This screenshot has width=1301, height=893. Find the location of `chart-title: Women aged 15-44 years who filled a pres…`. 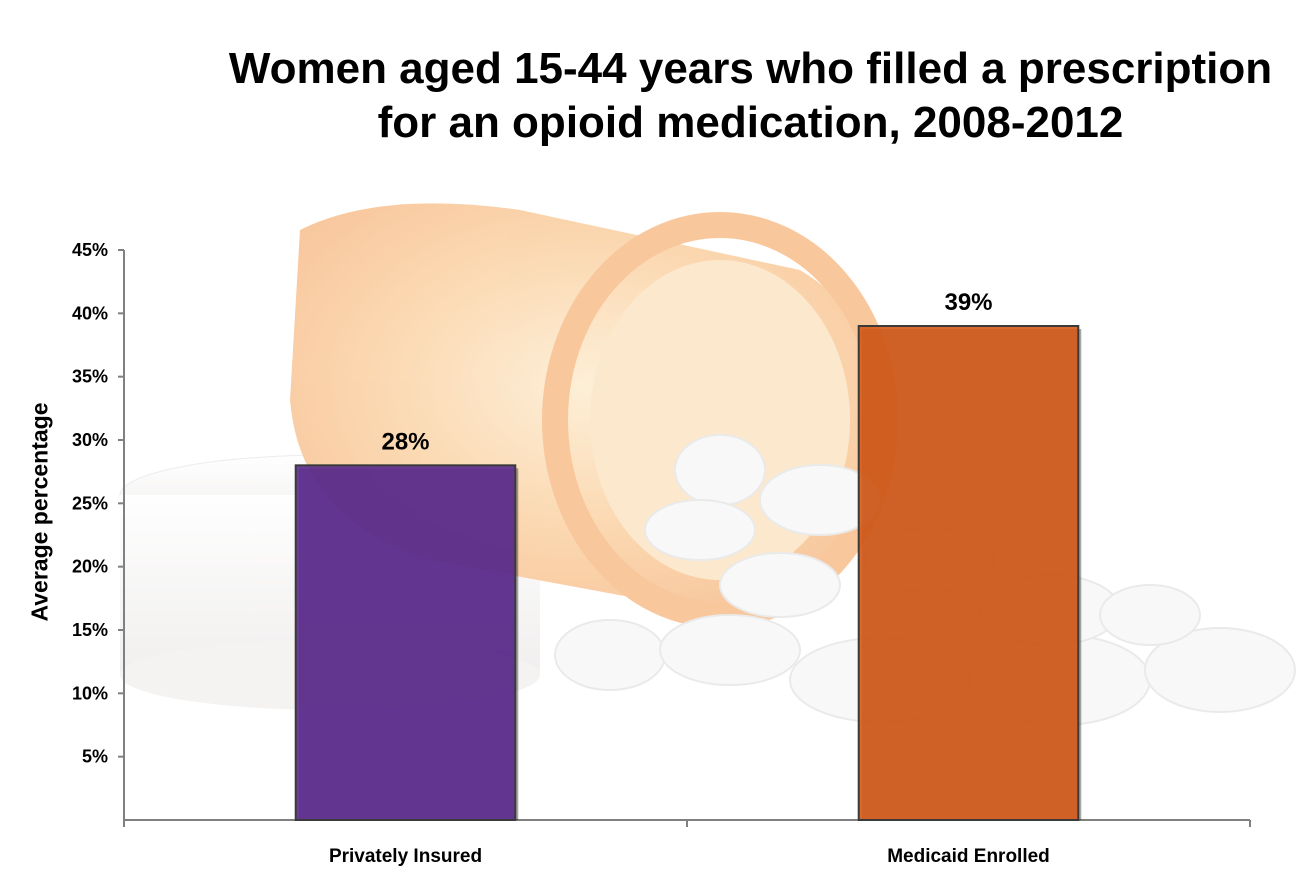

chart-title: Women aged 15-44 years who filled a pres… is located at coordinates (750, 96).